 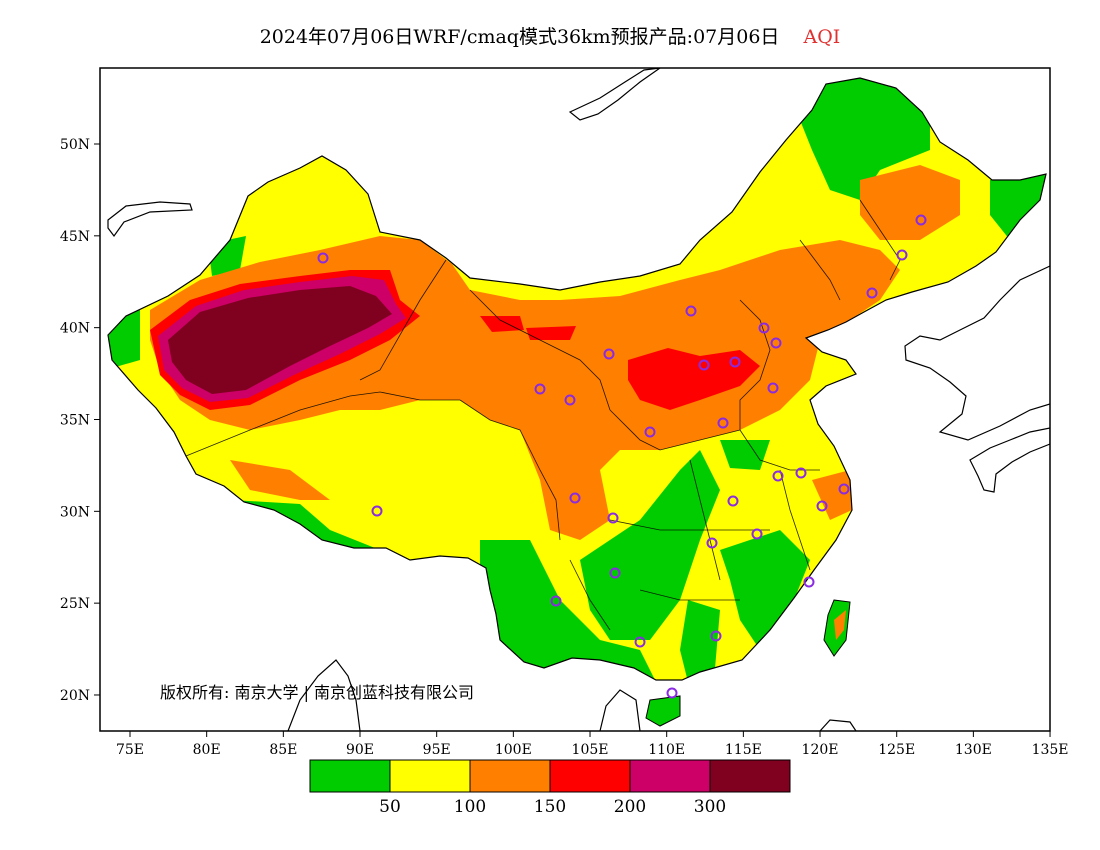 What do you see at coordinates (75, 604) in the screenshot?
I see `y-tick-label: 25N` at bounding box center [75, 604].